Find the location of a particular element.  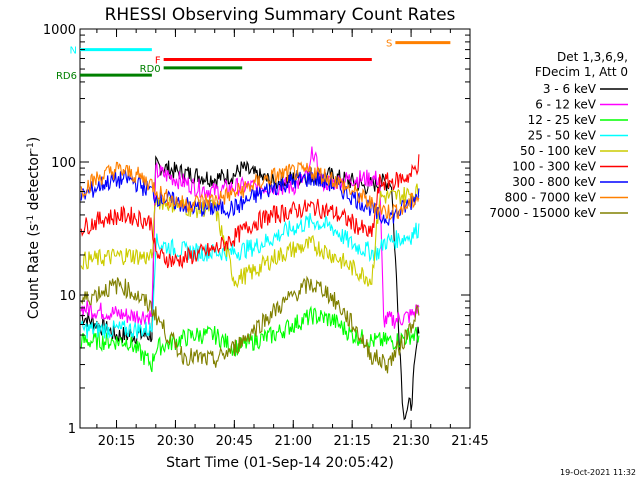

annotation-label: F is located at coordinates (158, 60).